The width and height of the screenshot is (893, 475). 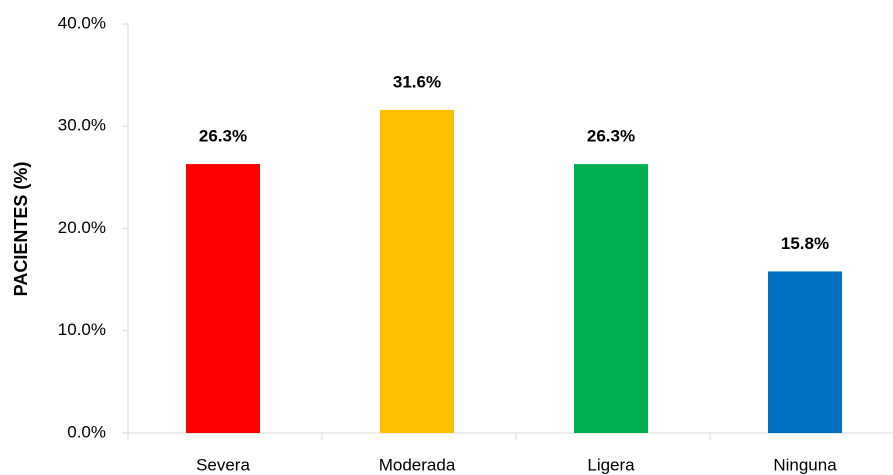 I want to click on x-tick-label: Ninguna, so click(x=805, y=464).